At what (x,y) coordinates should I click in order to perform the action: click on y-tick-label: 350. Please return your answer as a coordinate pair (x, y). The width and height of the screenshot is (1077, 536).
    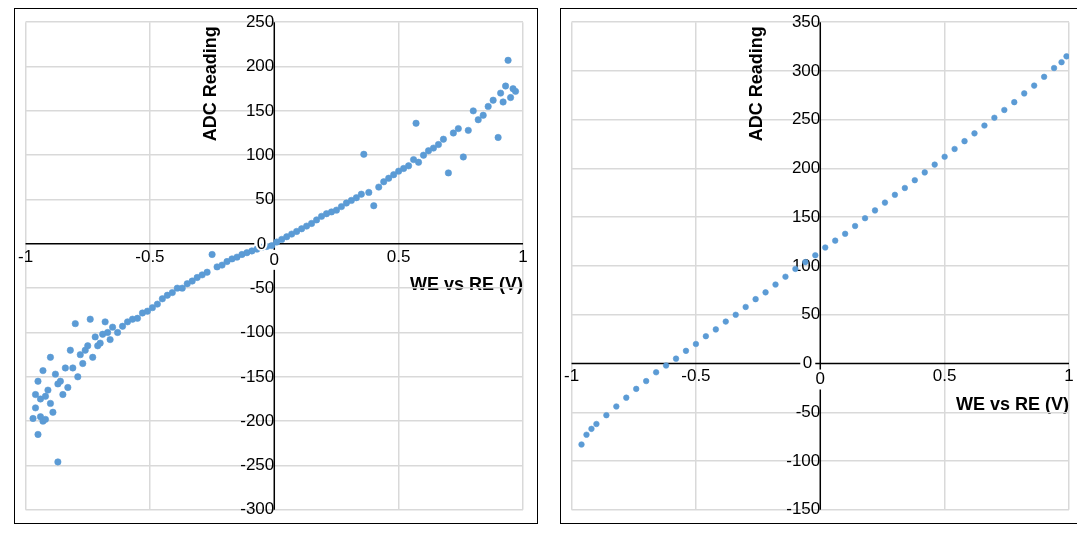
    Looking at the image, I should click on (806, 21).